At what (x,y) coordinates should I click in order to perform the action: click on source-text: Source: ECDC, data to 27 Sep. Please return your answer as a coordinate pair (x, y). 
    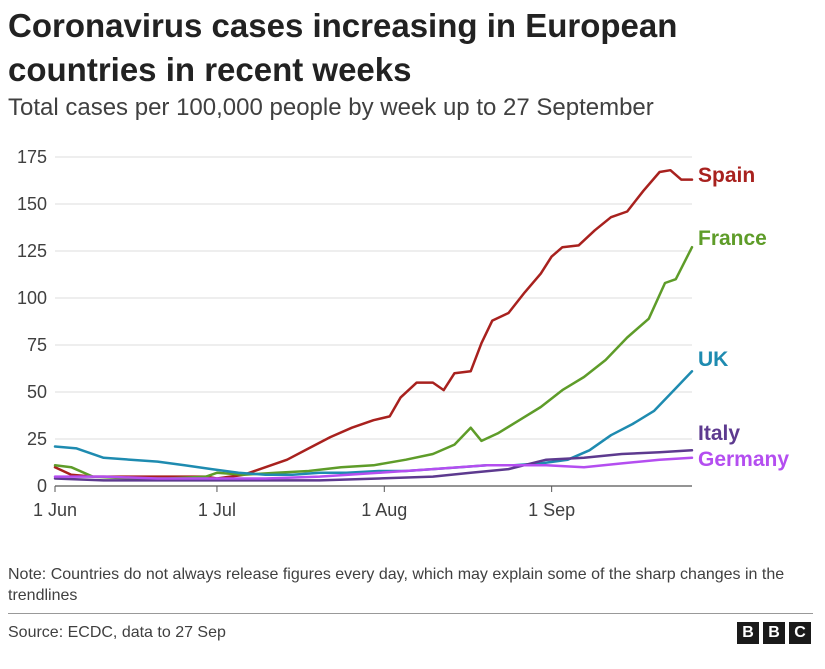
    Looking at the image, I should click on (117, 632).